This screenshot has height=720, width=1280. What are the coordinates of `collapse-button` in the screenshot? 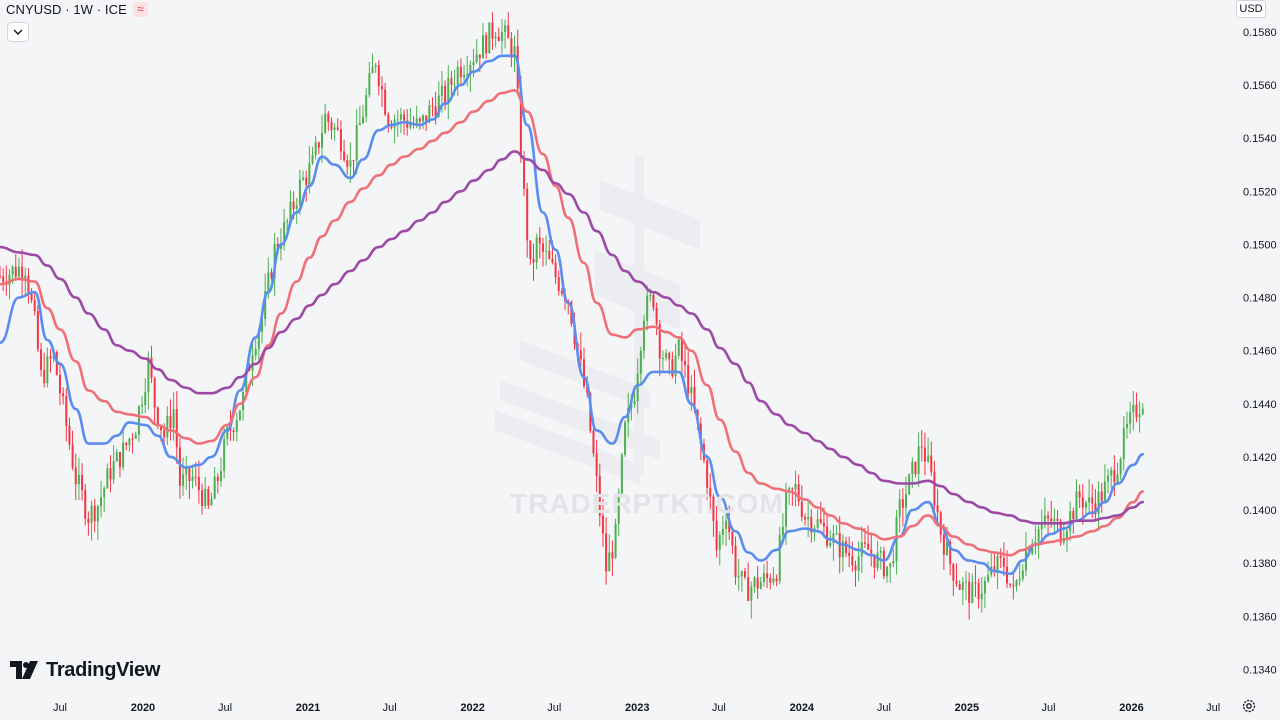 It's located at (18, 32).